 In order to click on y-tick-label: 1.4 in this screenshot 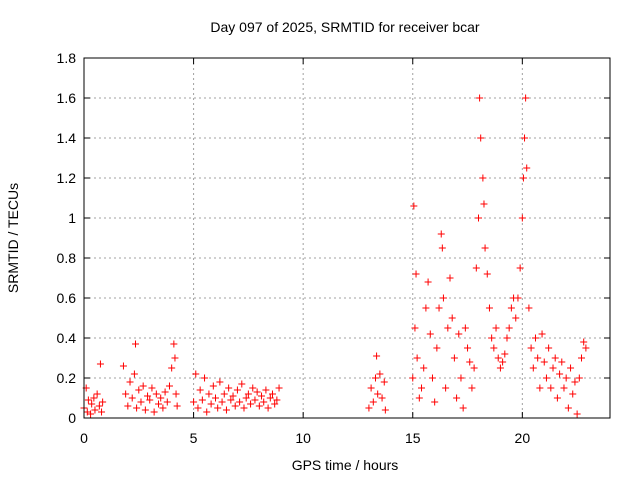, I will do `click(67, 138)`.